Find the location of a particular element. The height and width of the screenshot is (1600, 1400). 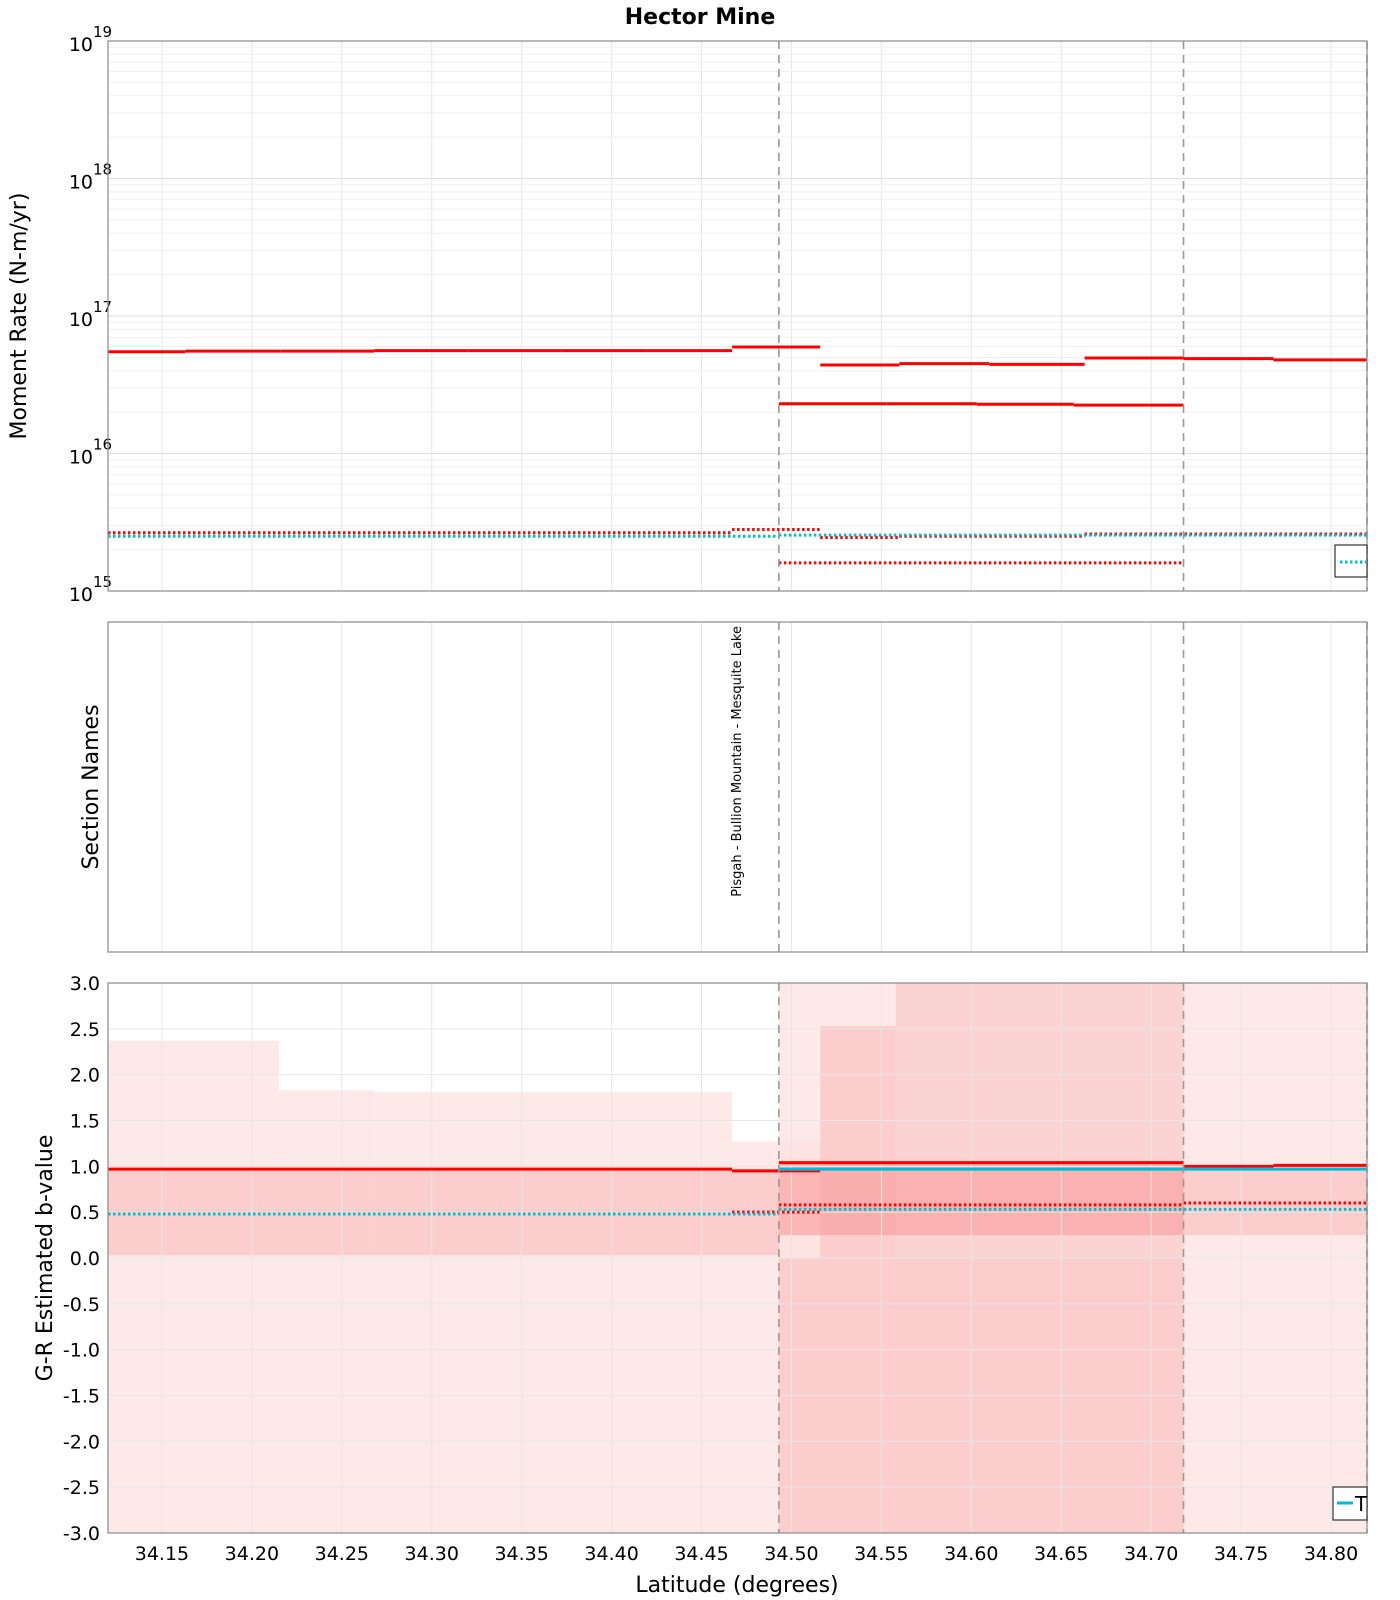

moment-y-tick-exponent: 18 is located at coordinates (102, 170).